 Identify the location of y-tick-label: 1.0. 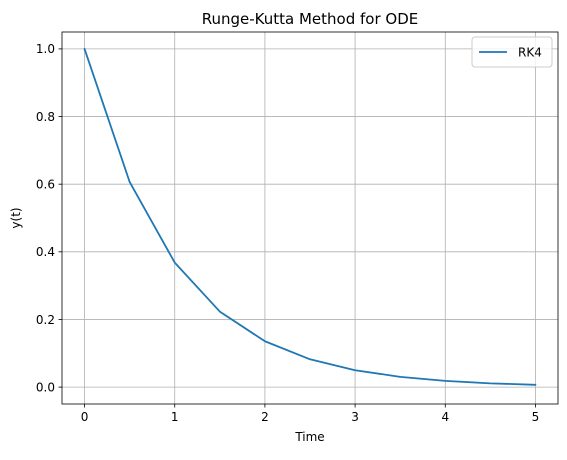
(45, 49).